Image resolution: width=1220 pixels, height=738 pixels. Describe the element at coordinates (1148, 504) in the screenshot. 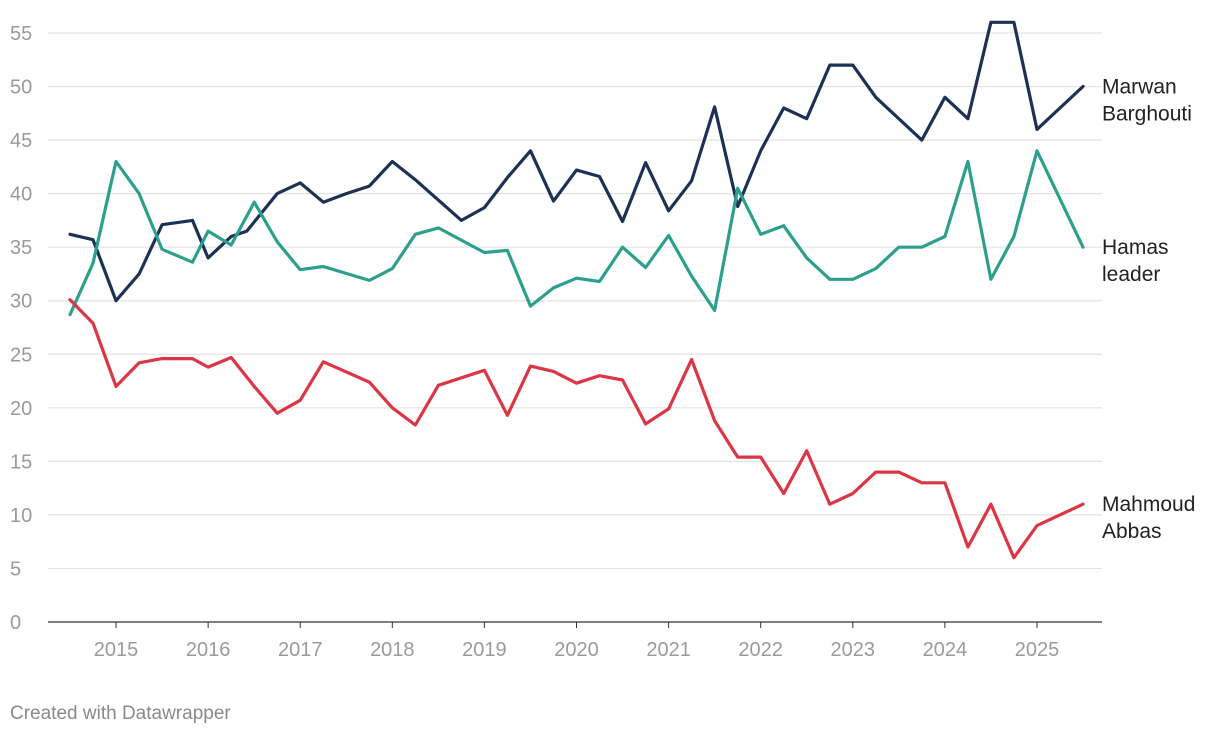

I see `series-label-line: Mahmoud` at that location.